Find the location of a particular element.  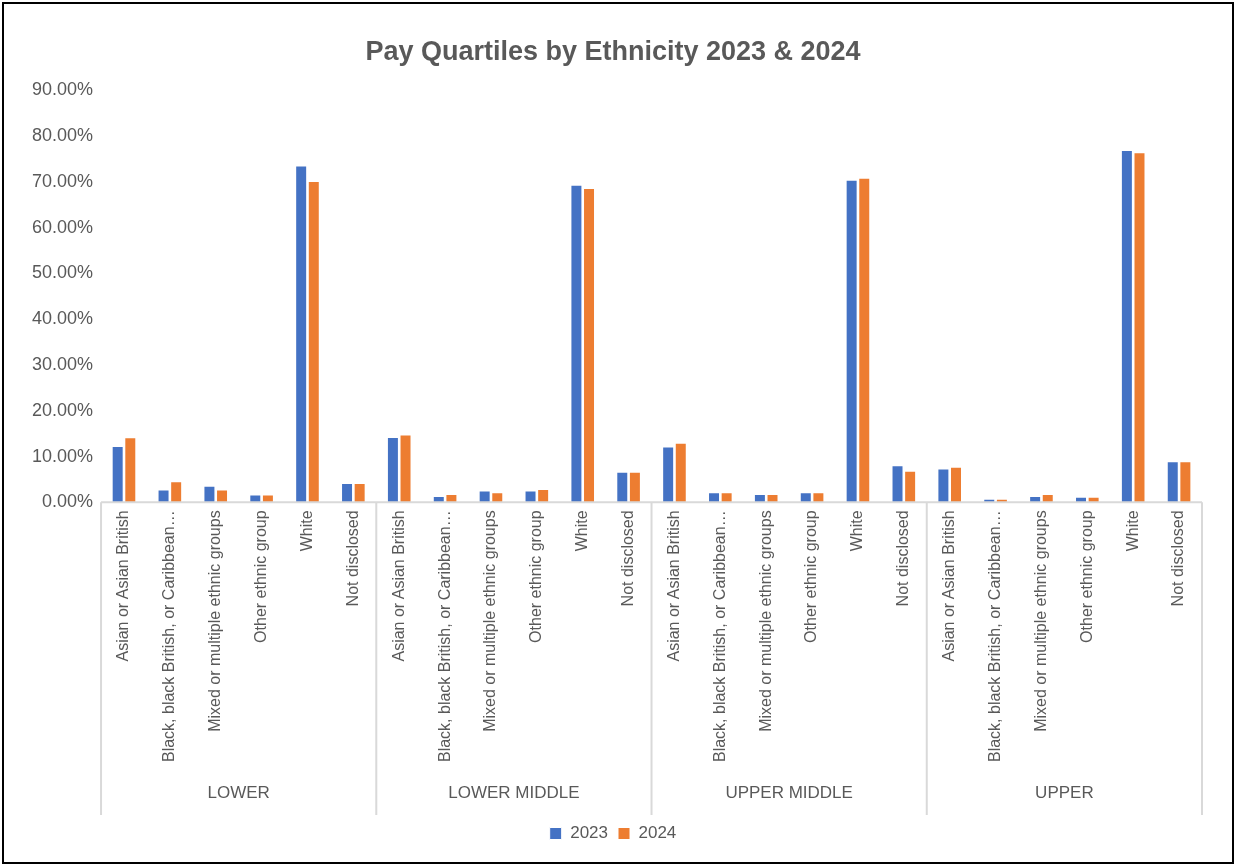

y-tick-label: 40.00% is located at coordinates (62, 318).